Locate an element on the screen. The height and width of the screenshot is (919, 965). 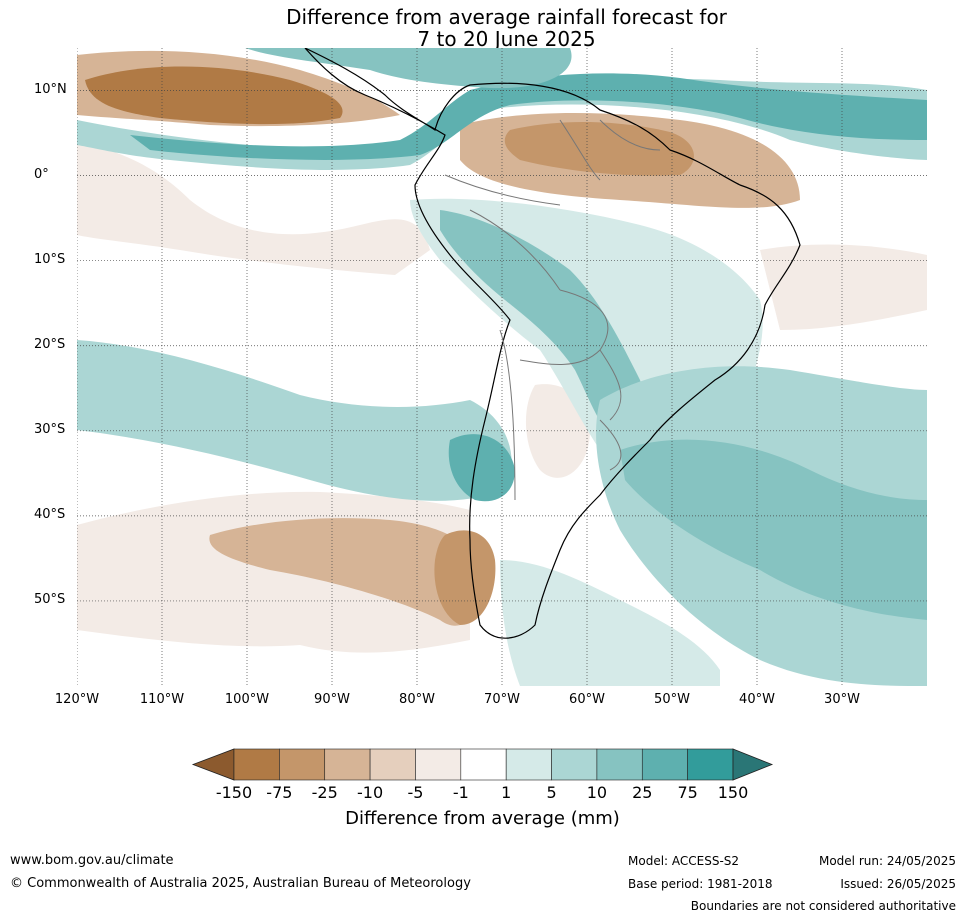
colorbar-tick-label: -5 is located at coordinates (415, 792).